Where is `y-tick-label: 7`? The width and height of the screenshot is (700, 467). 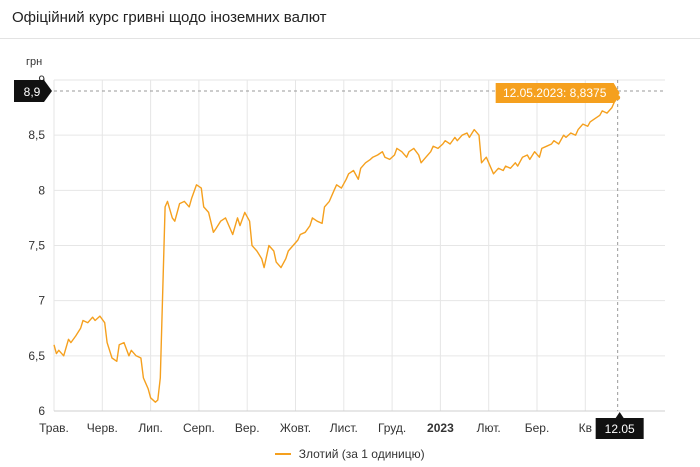
y-tick-label: 7 is located at coordinates (41, 301).